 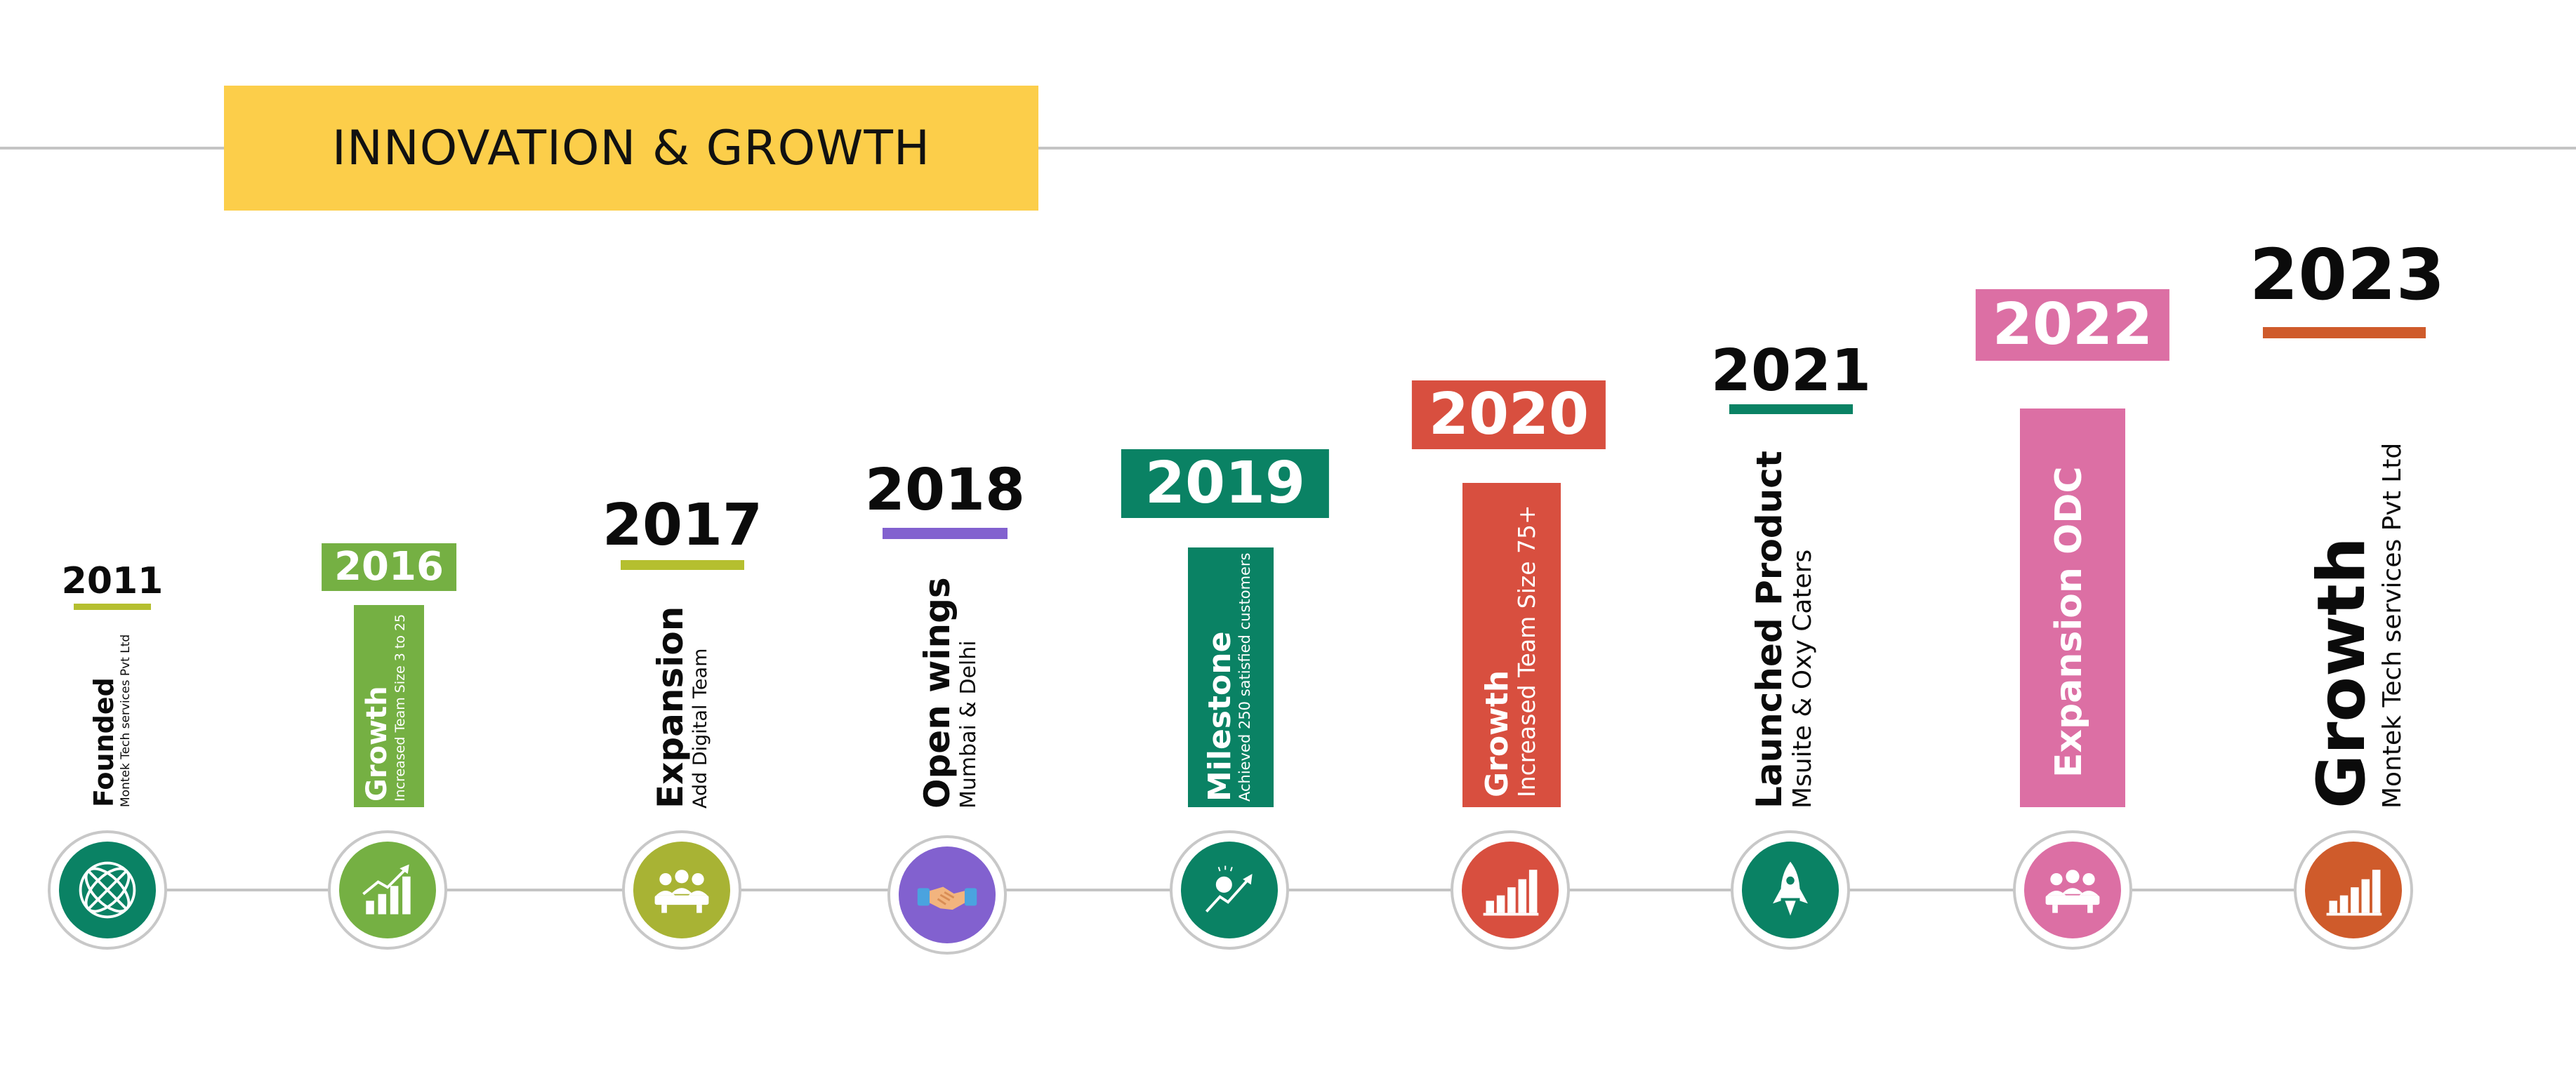 I want to click on milestone-heading-2021: Launched Product, so click(x=1769, y=630).